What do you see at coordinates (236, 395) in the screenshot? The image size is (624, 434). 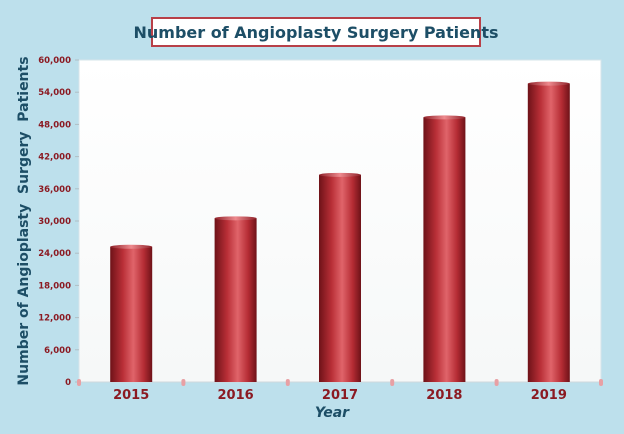 I see `x-tick-label: 2016` at bounding box center [236, 395].